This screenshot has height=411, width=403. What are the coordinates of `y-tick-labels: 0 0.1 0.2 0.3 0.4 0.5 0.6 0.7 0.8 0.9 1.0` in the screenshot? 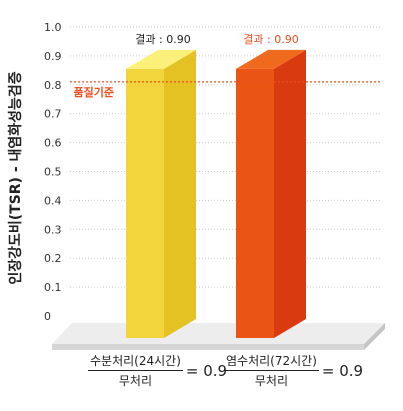 It's located at (53, 172).